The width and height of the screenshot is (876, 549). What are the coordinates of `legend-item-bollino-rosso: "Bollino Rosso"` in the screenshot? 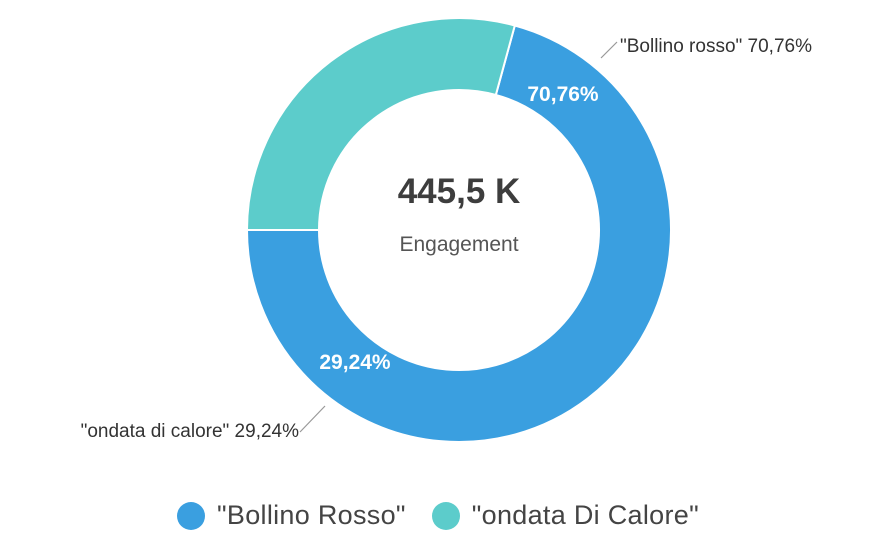 It's located at (291, 515).